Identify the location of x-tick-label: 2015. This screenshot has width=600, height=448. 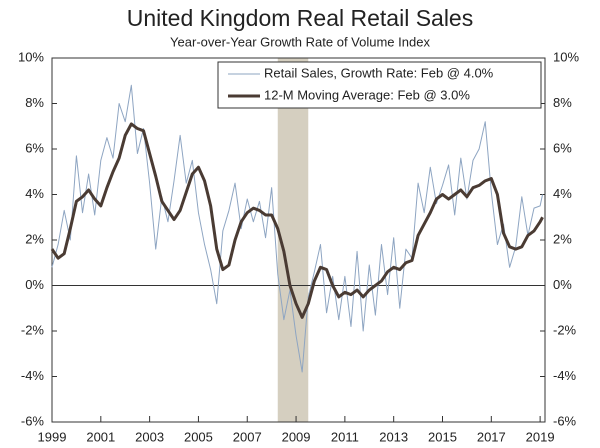
(442, 436).